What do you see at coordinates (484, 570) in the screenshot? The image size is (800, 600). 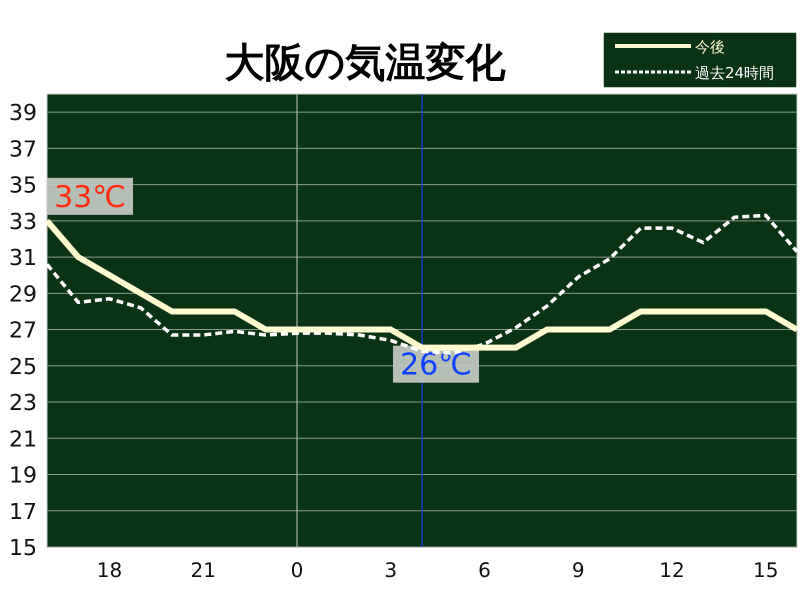 I see `x-tick-label: 6` at bounding box center [484, 570].